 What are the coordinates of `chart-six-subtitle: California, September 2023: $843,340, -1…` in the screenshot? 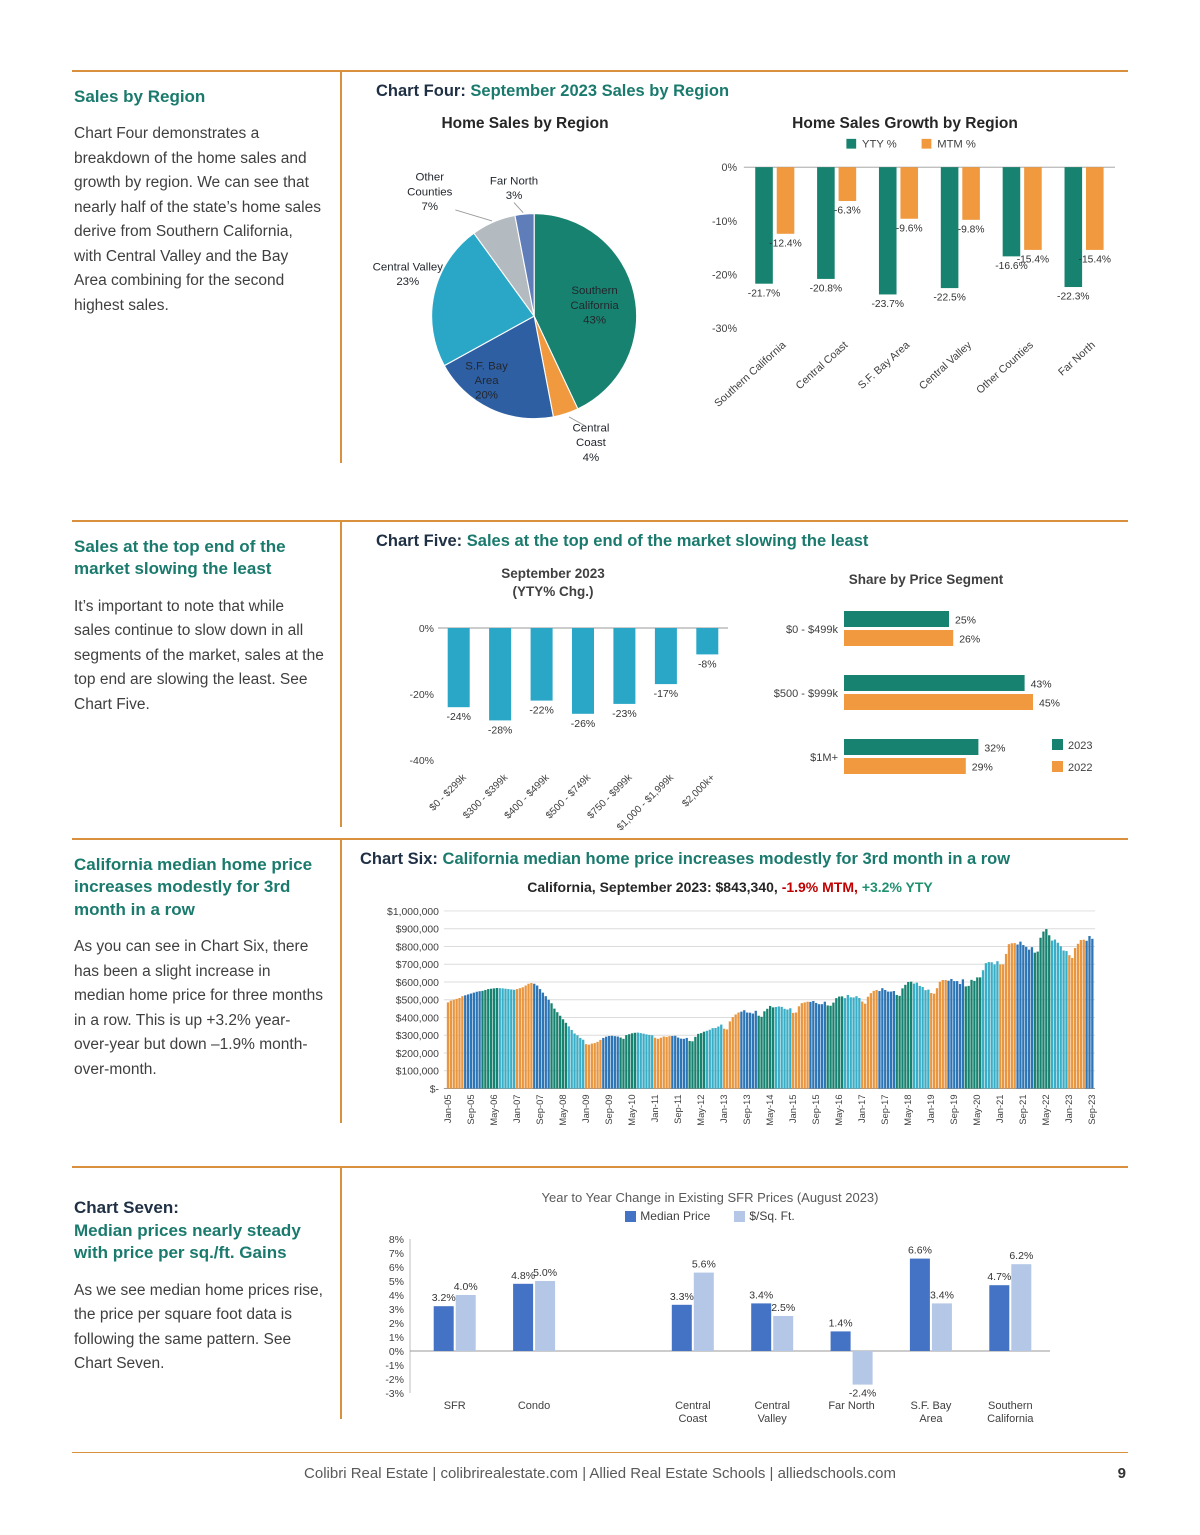 It's located at (730, 887).